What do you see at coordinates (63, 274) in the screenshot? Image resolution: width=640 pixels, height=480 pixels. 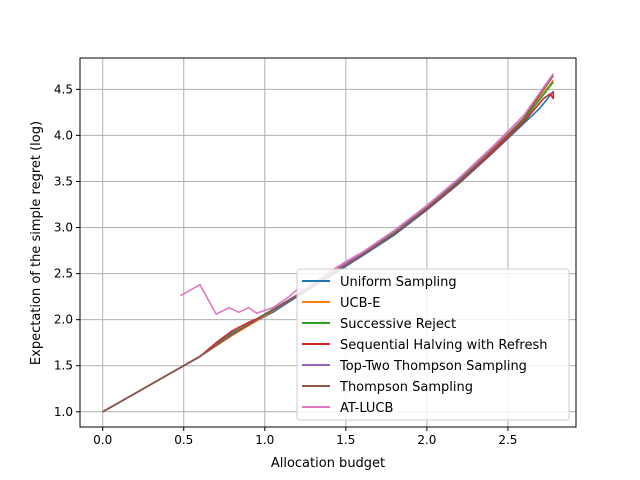 I see `y-tick-label: 2.5` at bounding box center [63, 274].